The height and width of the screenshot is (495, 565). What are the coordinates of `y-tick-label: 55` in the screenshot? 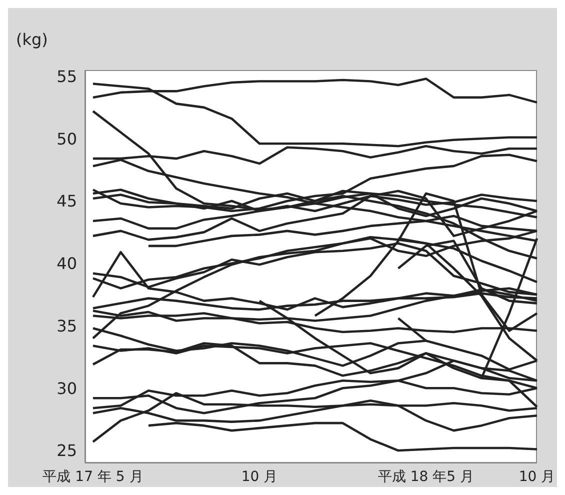 It's located at (66, 76).